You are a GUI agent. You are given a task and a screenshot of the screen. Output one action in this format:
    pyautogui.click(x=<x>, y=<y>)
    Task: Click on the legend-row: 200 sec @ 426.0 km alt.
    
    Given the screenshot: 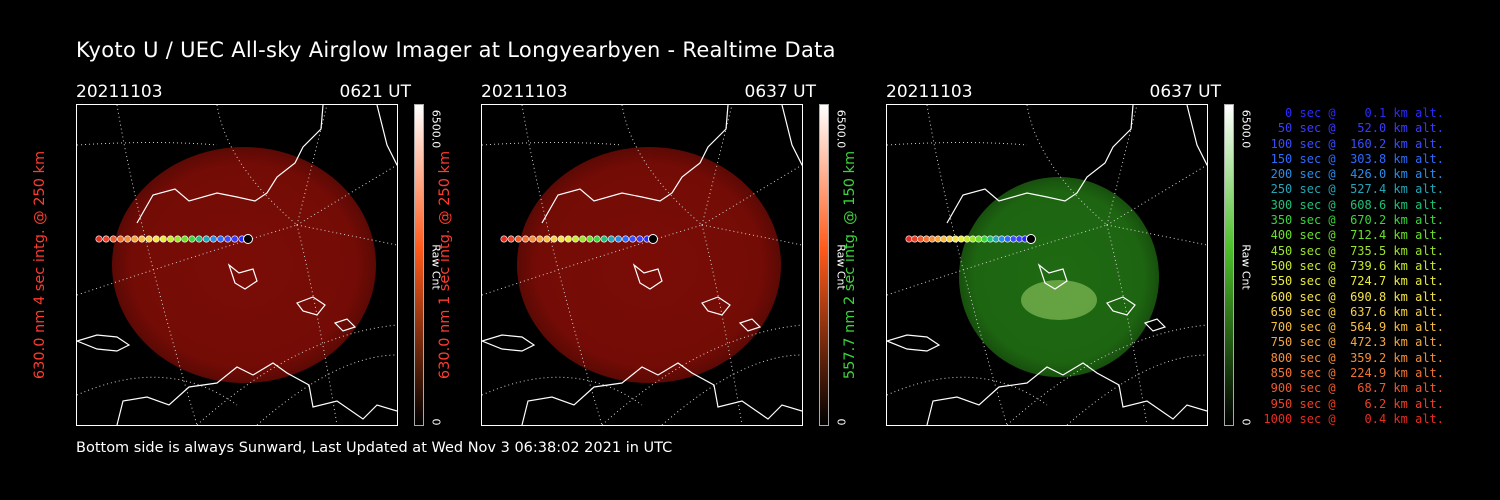 What is the action you would take?
    pyautogui.click(x=1353, y=174)
    